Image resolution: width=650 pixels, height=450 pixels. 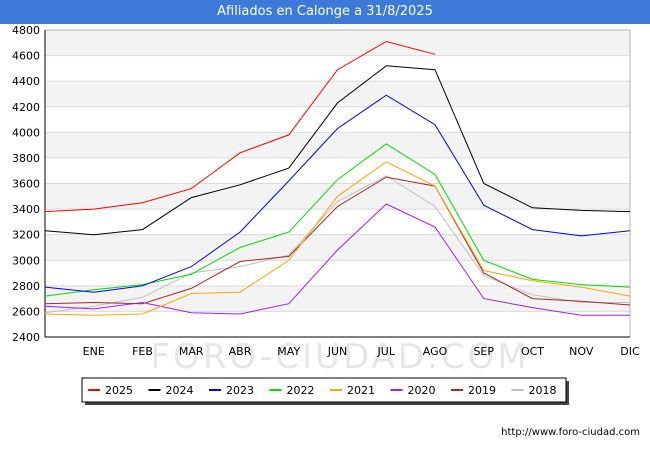 What do you see at coordinates (26, 132) in the screenshot?
I see `y-tick-label: 4000` at bounding box center [26, 132].